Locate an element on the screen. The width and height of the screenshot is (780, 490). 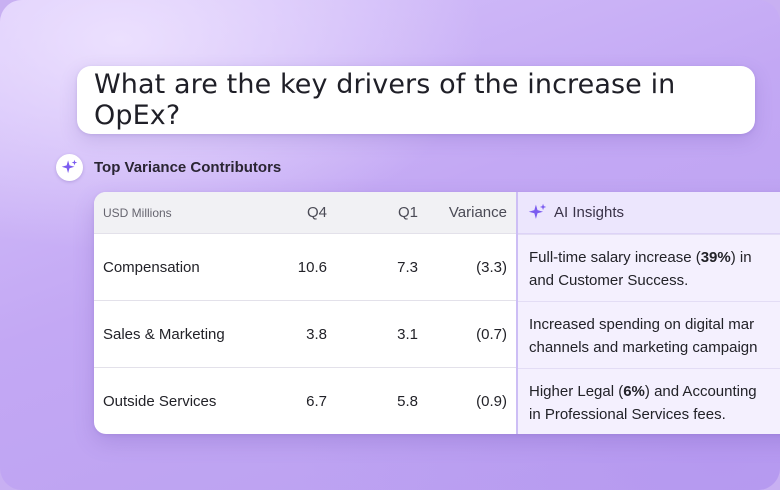
ai-insights-title: AI Insights is located at coordinates (589, 212).